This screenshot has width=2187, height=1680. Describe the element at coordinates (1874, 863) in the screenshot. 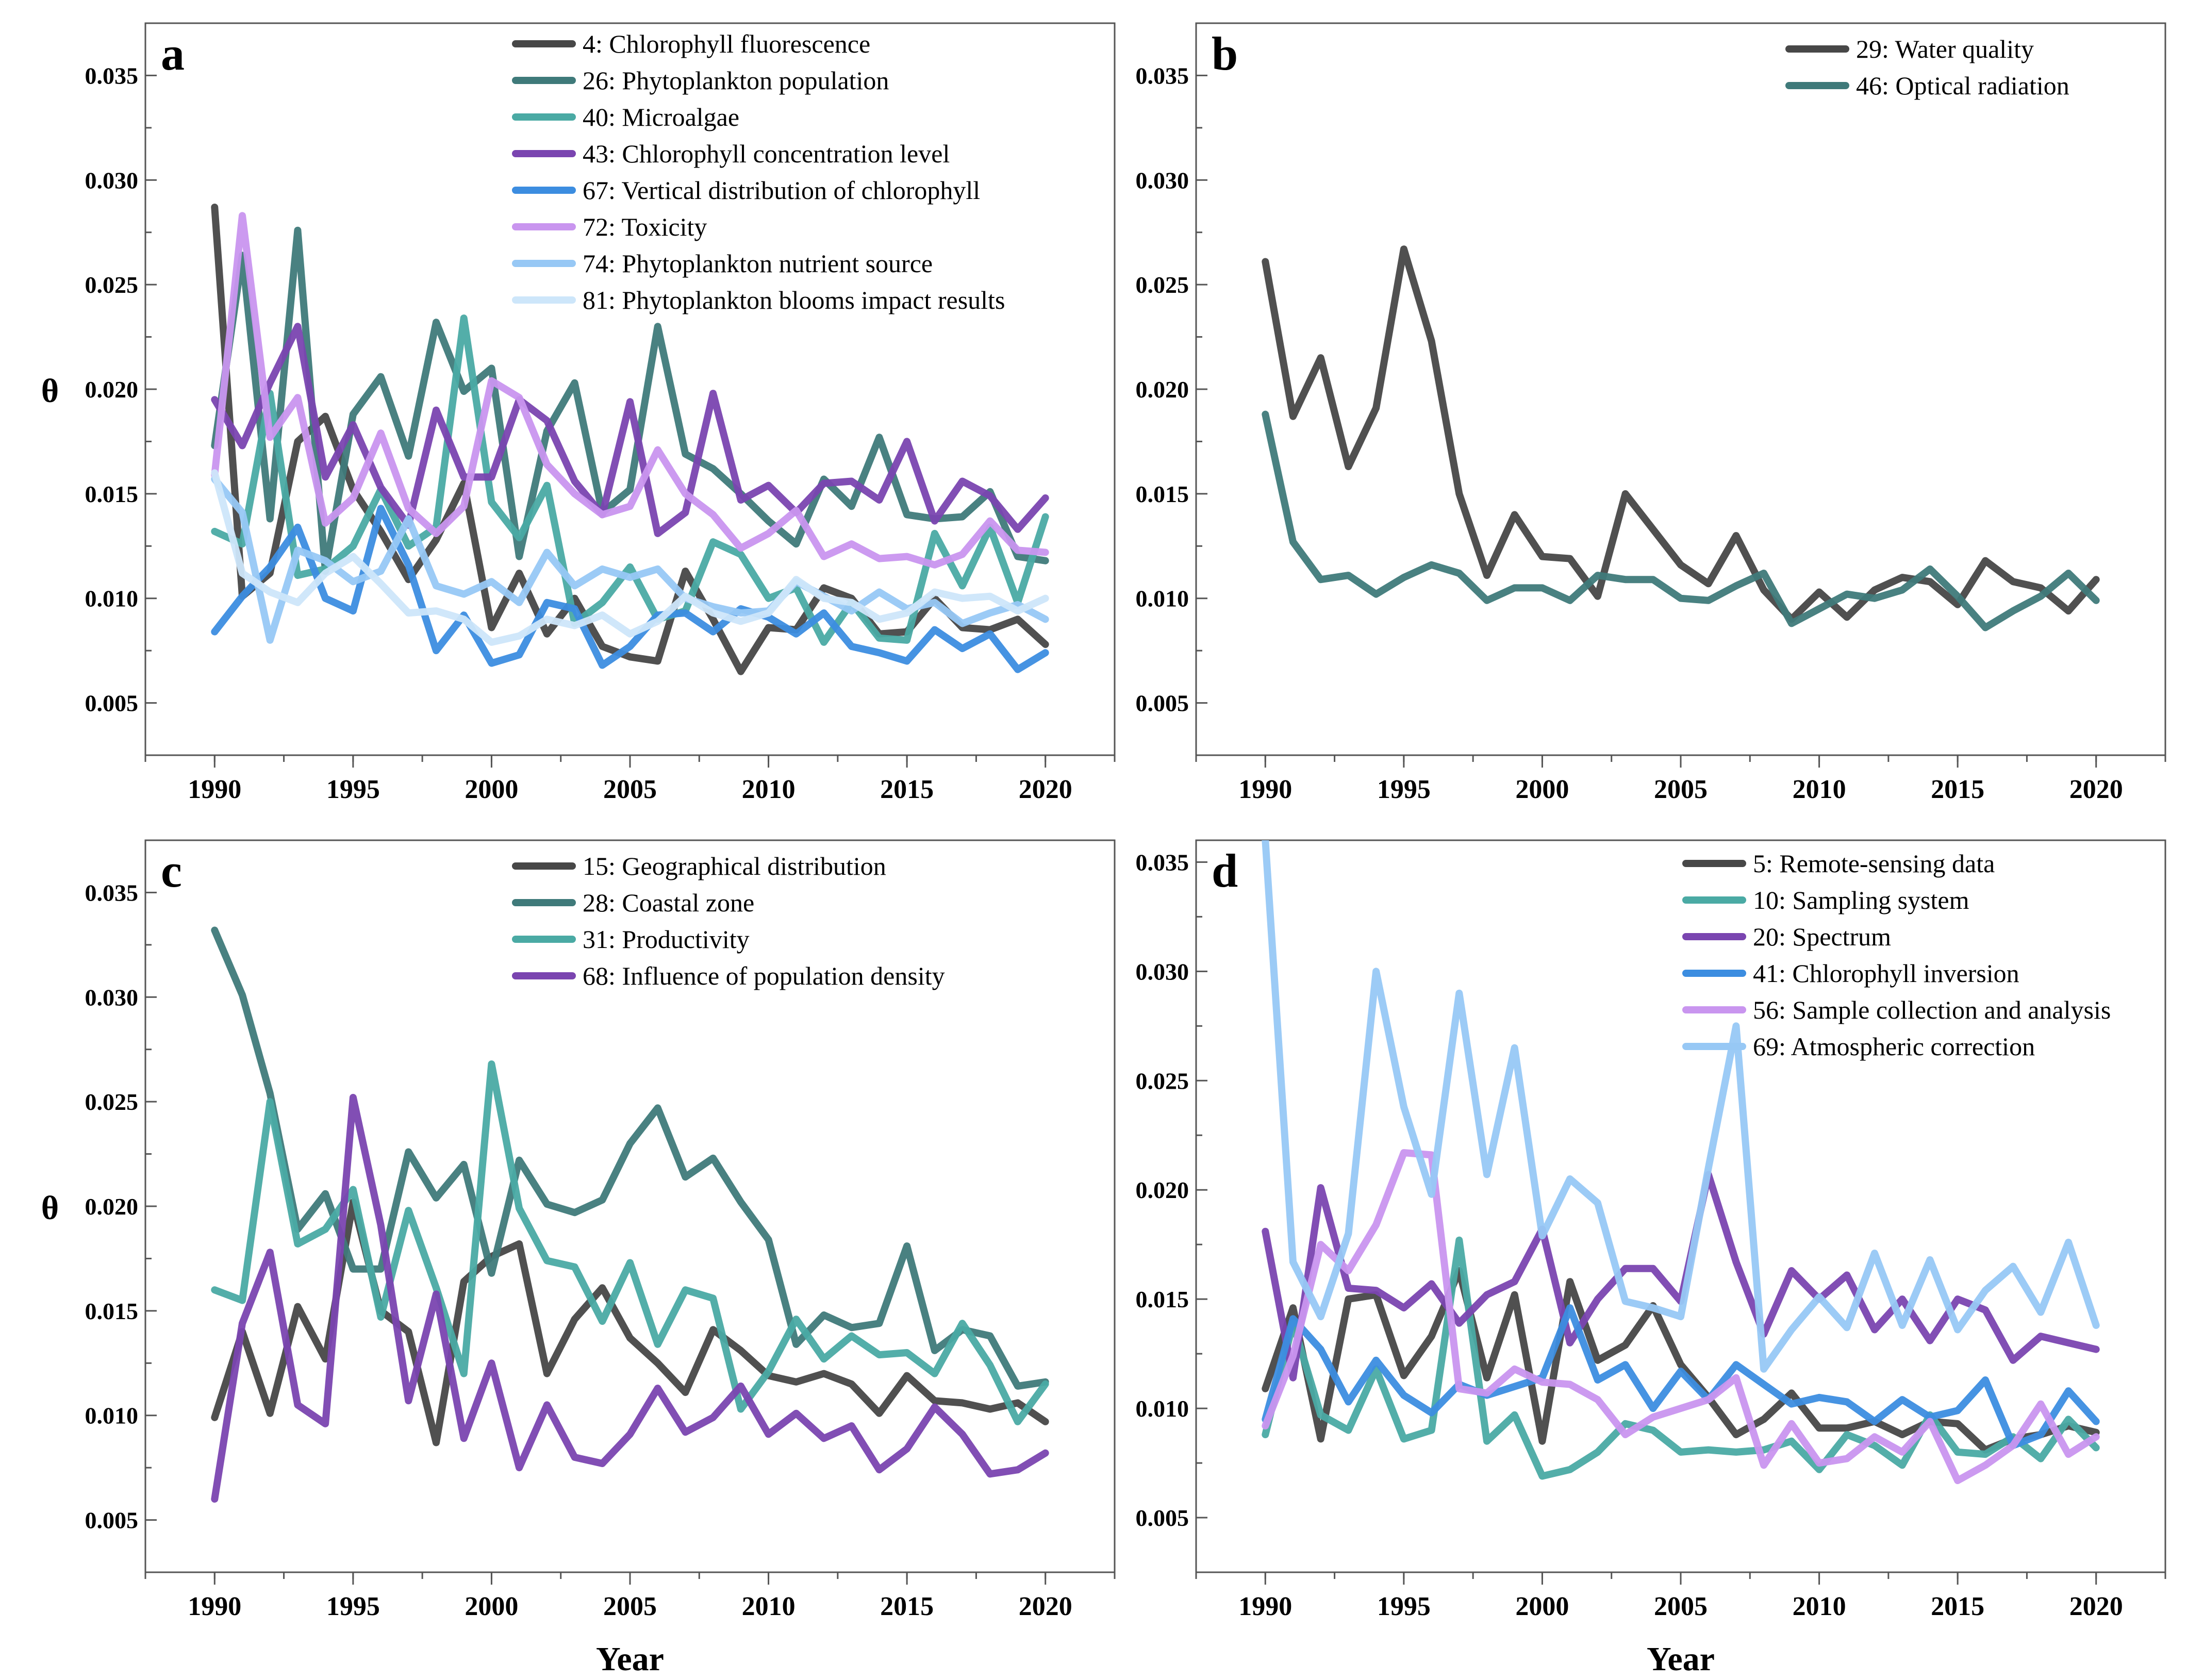

I see `legend-label: 5: Remote-sensing data` at that location.